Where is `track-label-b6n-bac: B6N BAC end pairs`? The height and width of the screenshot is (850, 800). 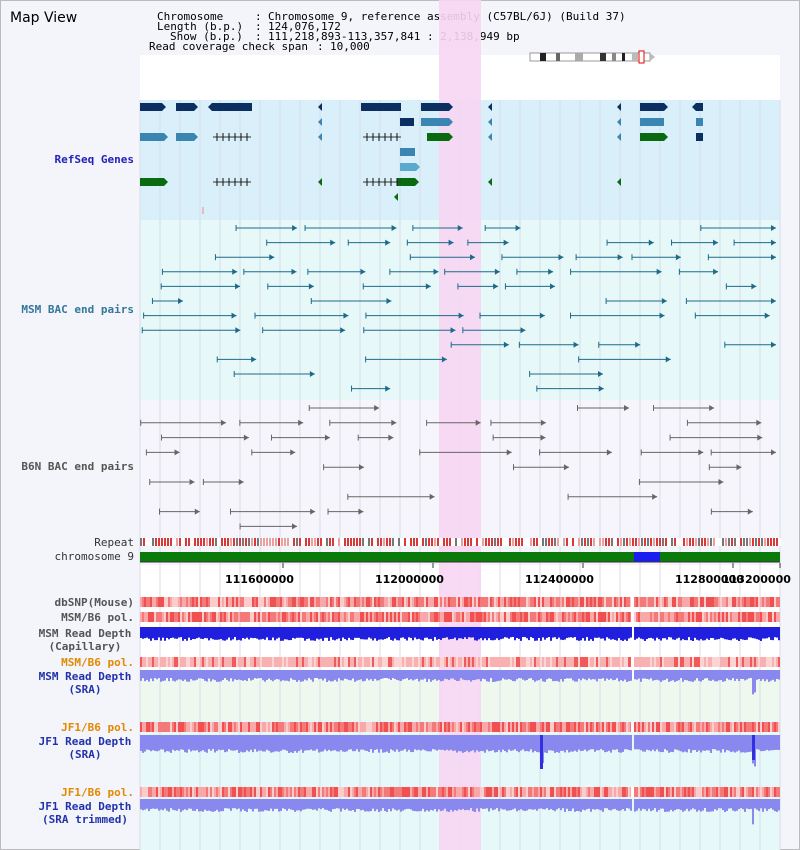
track-label-b6n-bac: B6N BAC end pairs is located at coordinates (77, 466).